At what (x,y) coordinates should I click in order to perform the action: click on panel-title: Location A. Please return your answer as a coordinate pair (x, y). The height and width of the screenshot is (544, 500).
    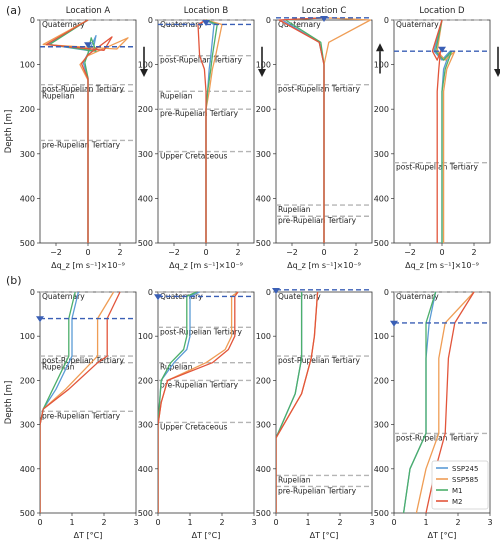
    Looking at the image, I should click on (88, 11).